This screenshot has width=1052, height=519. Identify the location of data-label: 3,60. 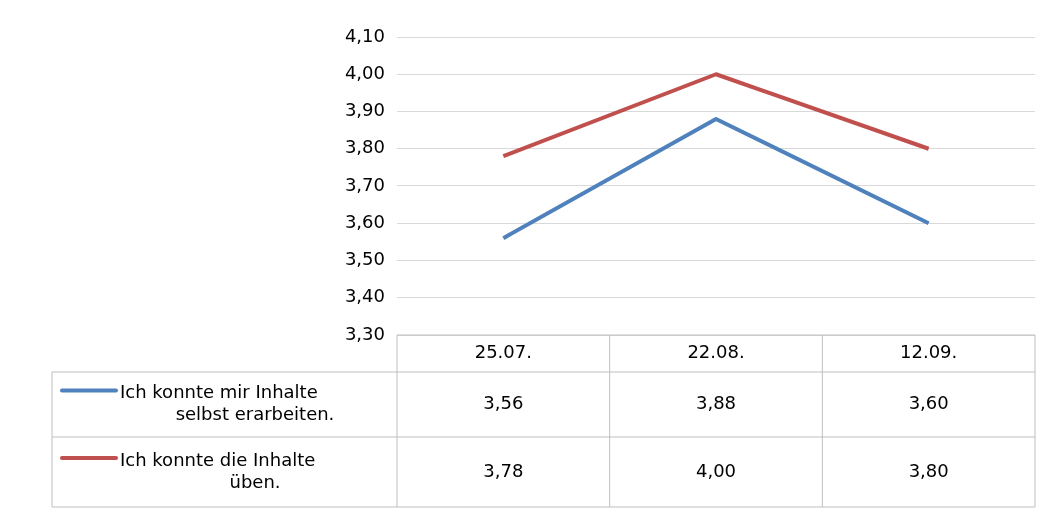
(928, 403).